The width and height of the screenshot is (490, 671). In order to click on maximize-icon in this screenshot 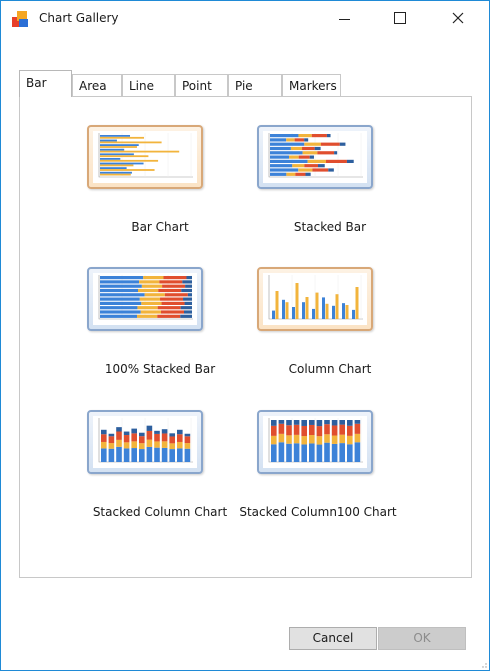, I will do `click(400, 18)`.